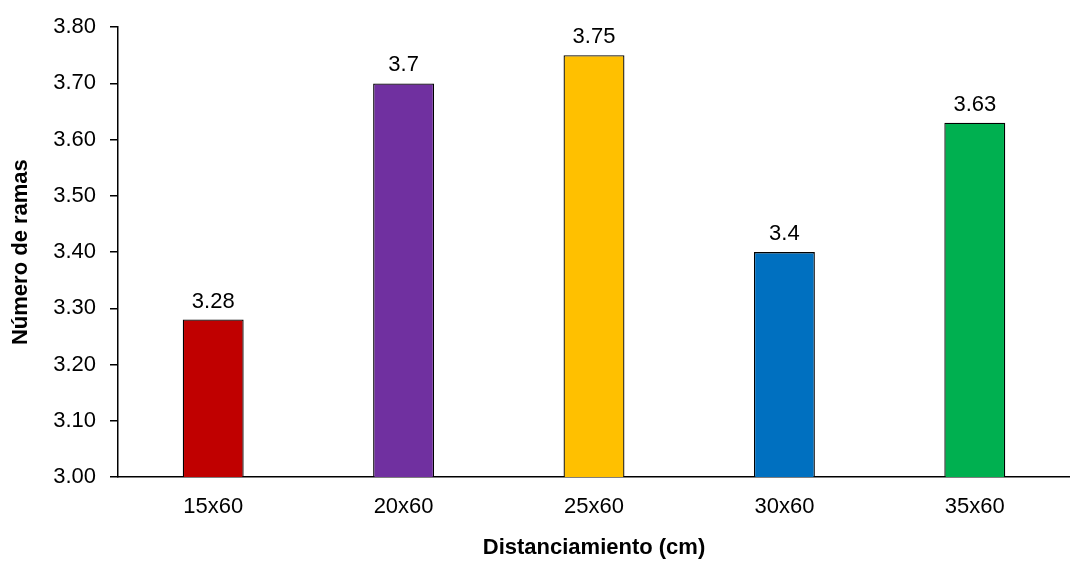  What do you see at coordinates (74, 363) in the screenshot?
I see `y-tick-label: 3.20` at bounding box center [74, 363].